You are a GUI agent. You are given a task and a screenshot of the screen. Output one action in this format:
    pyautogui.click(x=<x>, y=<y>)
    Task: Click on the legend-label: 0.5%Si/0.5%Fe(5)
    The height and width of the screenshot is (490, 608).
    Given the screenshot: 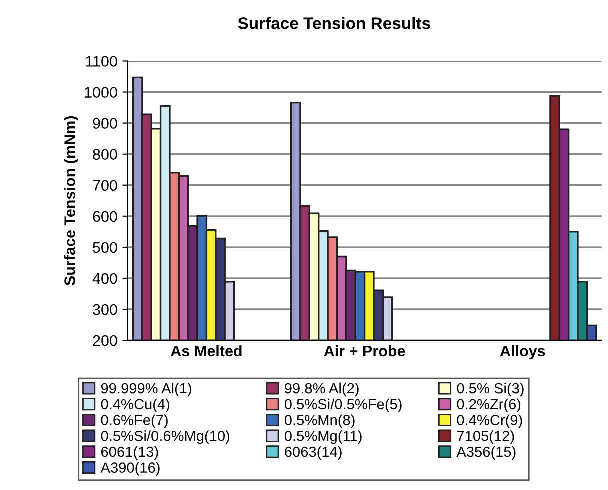 What is the action you would take?
    pyautogui.click(x=343, y=405)
    